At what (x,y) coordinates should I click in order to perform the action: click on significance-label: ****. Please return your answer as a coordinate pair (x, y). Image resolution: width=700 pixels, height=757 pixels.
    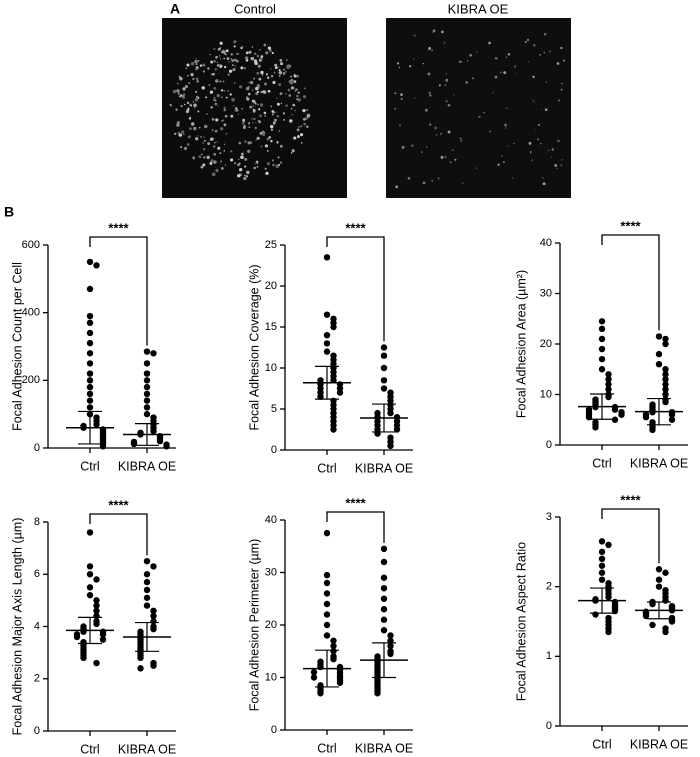
    Looking at the image, I should click on (630, 499).